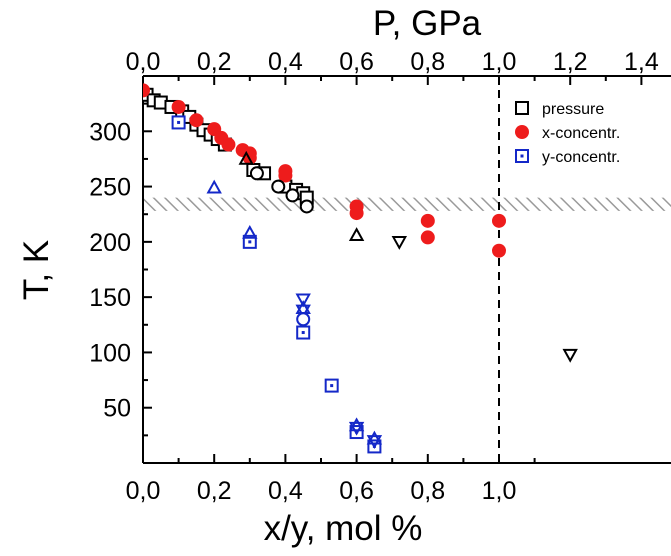 The width and height of the screenshot is (671, 556). I want to click on y-tick-label: 50, so click(117, 409).